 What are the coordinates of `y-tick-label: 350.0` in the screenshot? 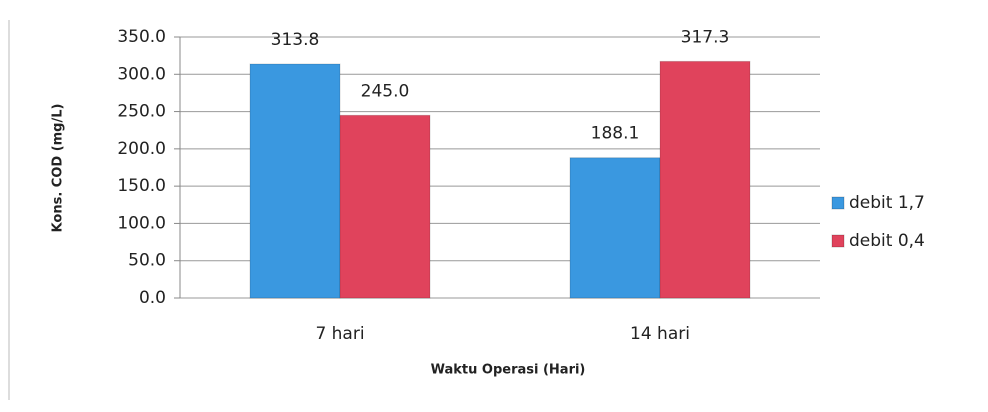 It's located at (141, 37).